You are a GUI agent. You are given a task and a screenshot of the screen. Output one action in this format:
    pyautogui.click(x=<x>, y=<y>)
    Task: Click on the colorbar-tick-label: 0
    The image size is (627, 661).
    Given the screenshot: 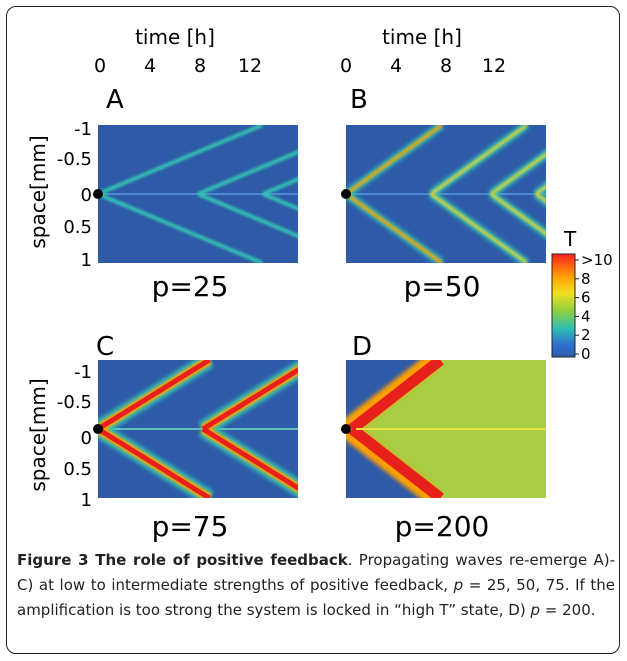 What is the action you would take?
    pyautogui.click(x=586, y=354)
    